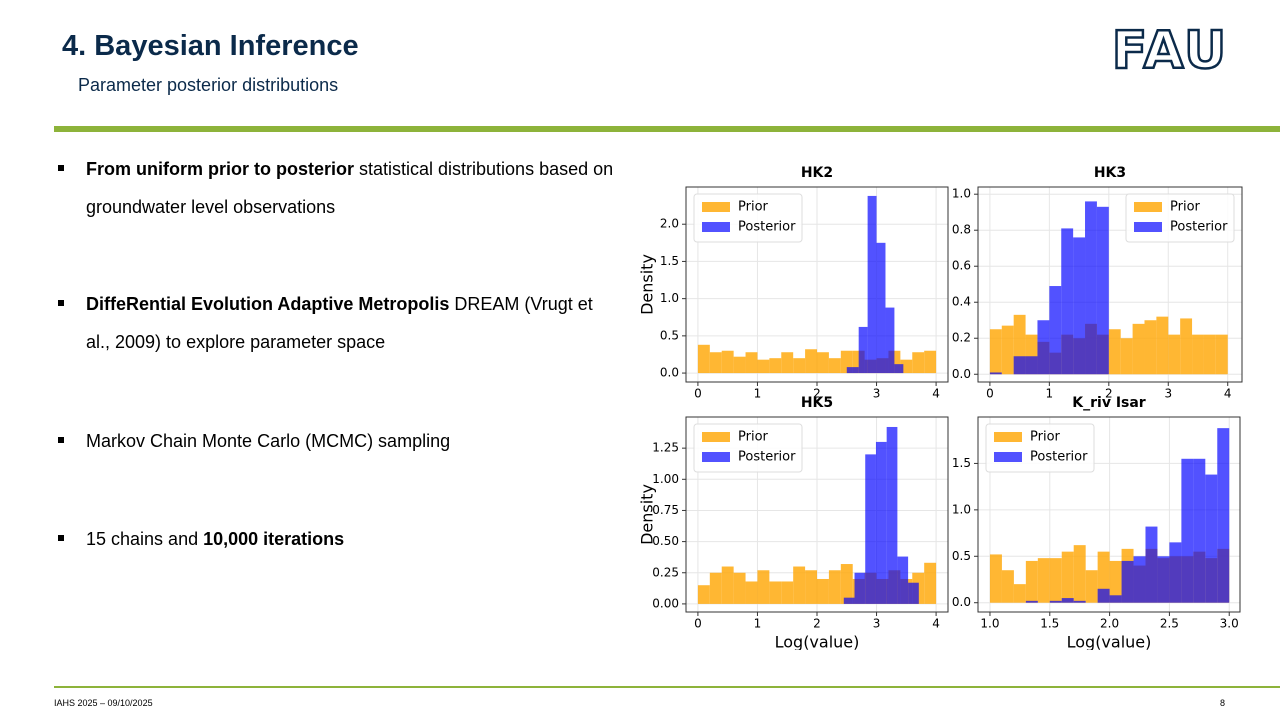 The image size is (1280, 720). What do you see at coordinates (145, 539) in the screenshot?
I see `bullet-text: 15 chains and` at bounding box center [145, 539].